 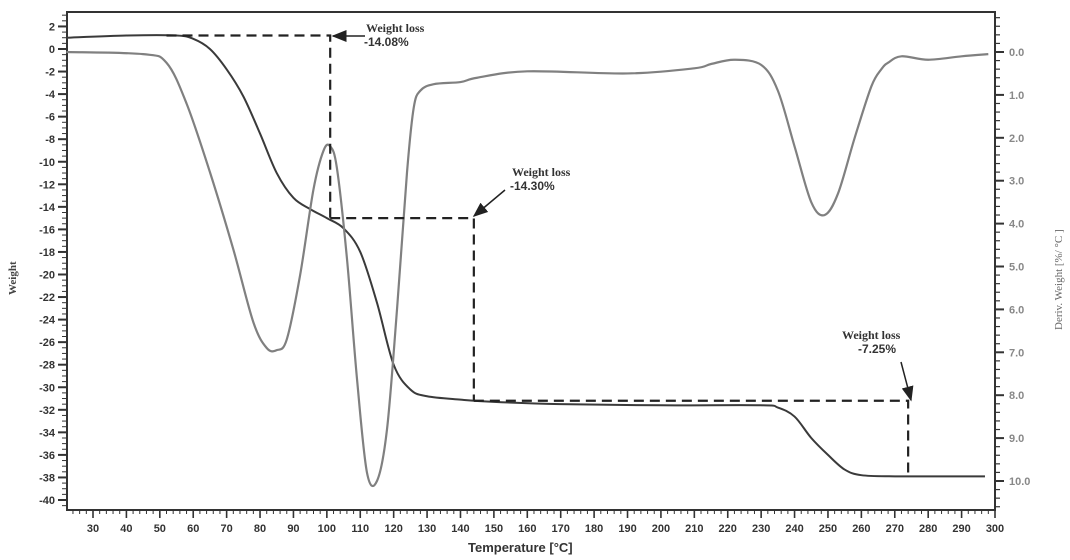 I want to click on x-tick-label: 50, so click(x=160, y=529).